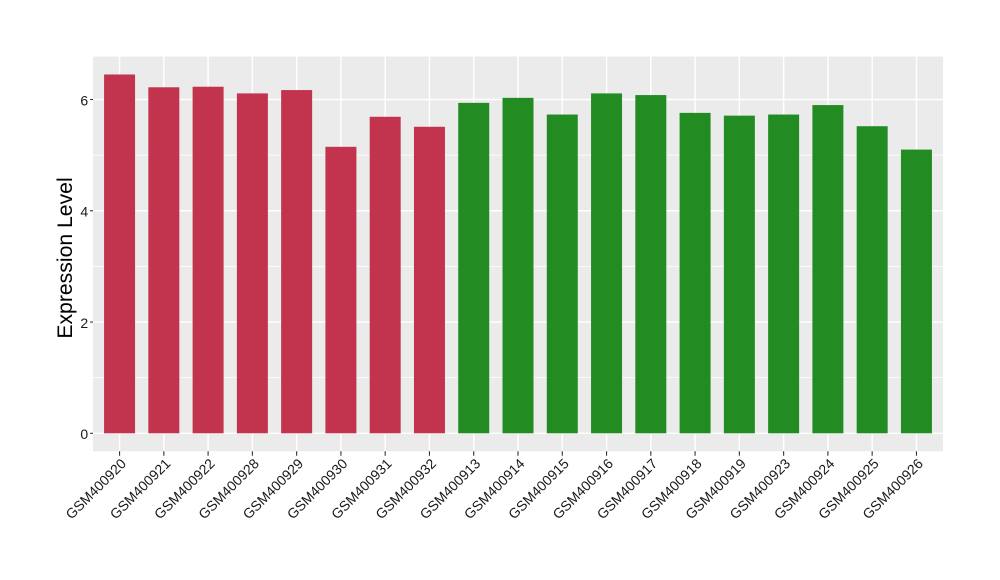 The width and height of the screenshot is (1000, 580). I want to click on svg-text: 0, so click(84, 434).